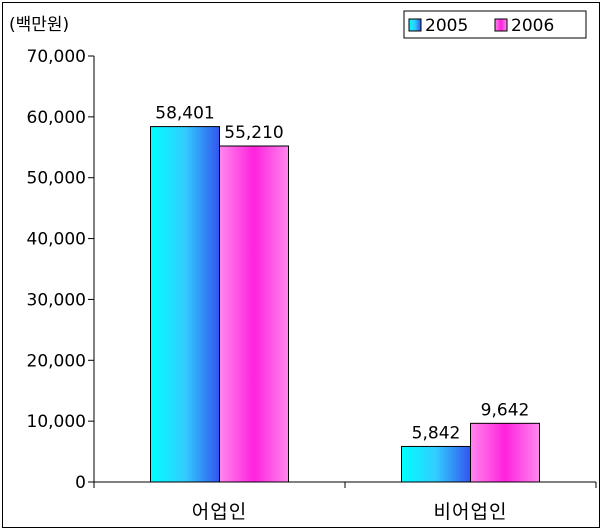 The image size is (604, 531). What do you see at coordinates (56, 240) in the screenshot?
I see `y-tick-label: 40,000` at bounding box center [56, 240].